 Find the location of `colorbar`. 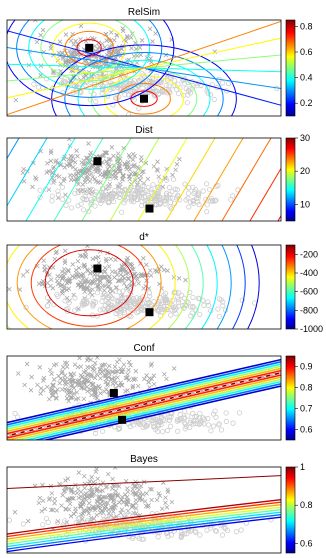

colorbar is located at coordinates (290, 398).